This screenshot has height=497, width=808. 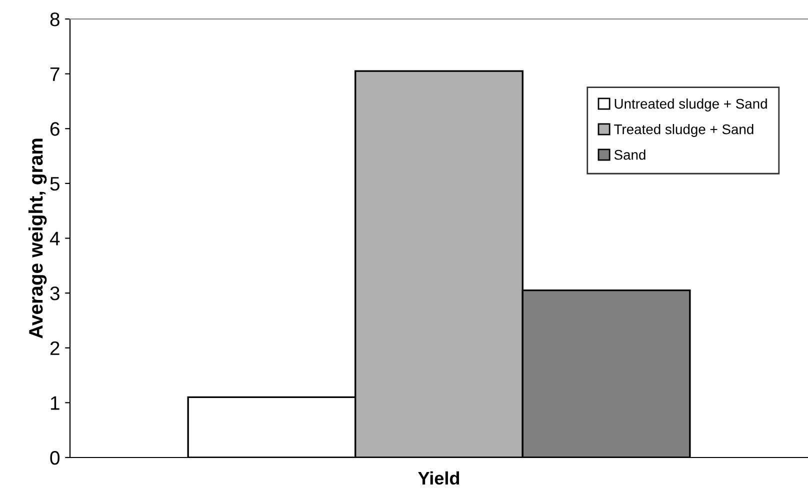 What do you see at coordinates (55, 457) in the screenshot?
I see `y-tick-label: 0` at bounding box center [55, 457].